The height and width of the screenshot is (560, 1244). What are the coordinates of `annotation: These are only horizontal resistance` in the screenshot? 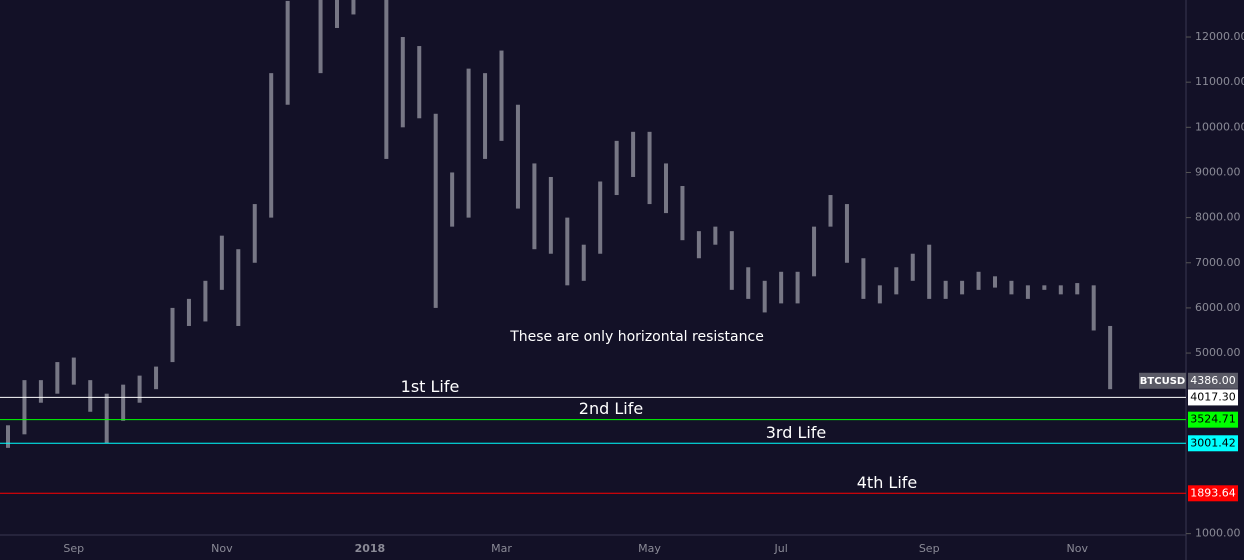 It's located at (636, 337).